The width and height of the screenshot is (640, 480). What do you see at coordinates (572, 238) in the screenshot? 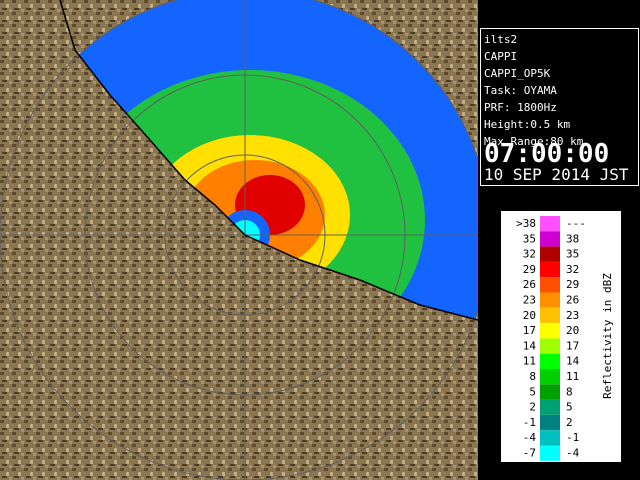
I see `legend-high: 38` at bounding box center [572, 238].